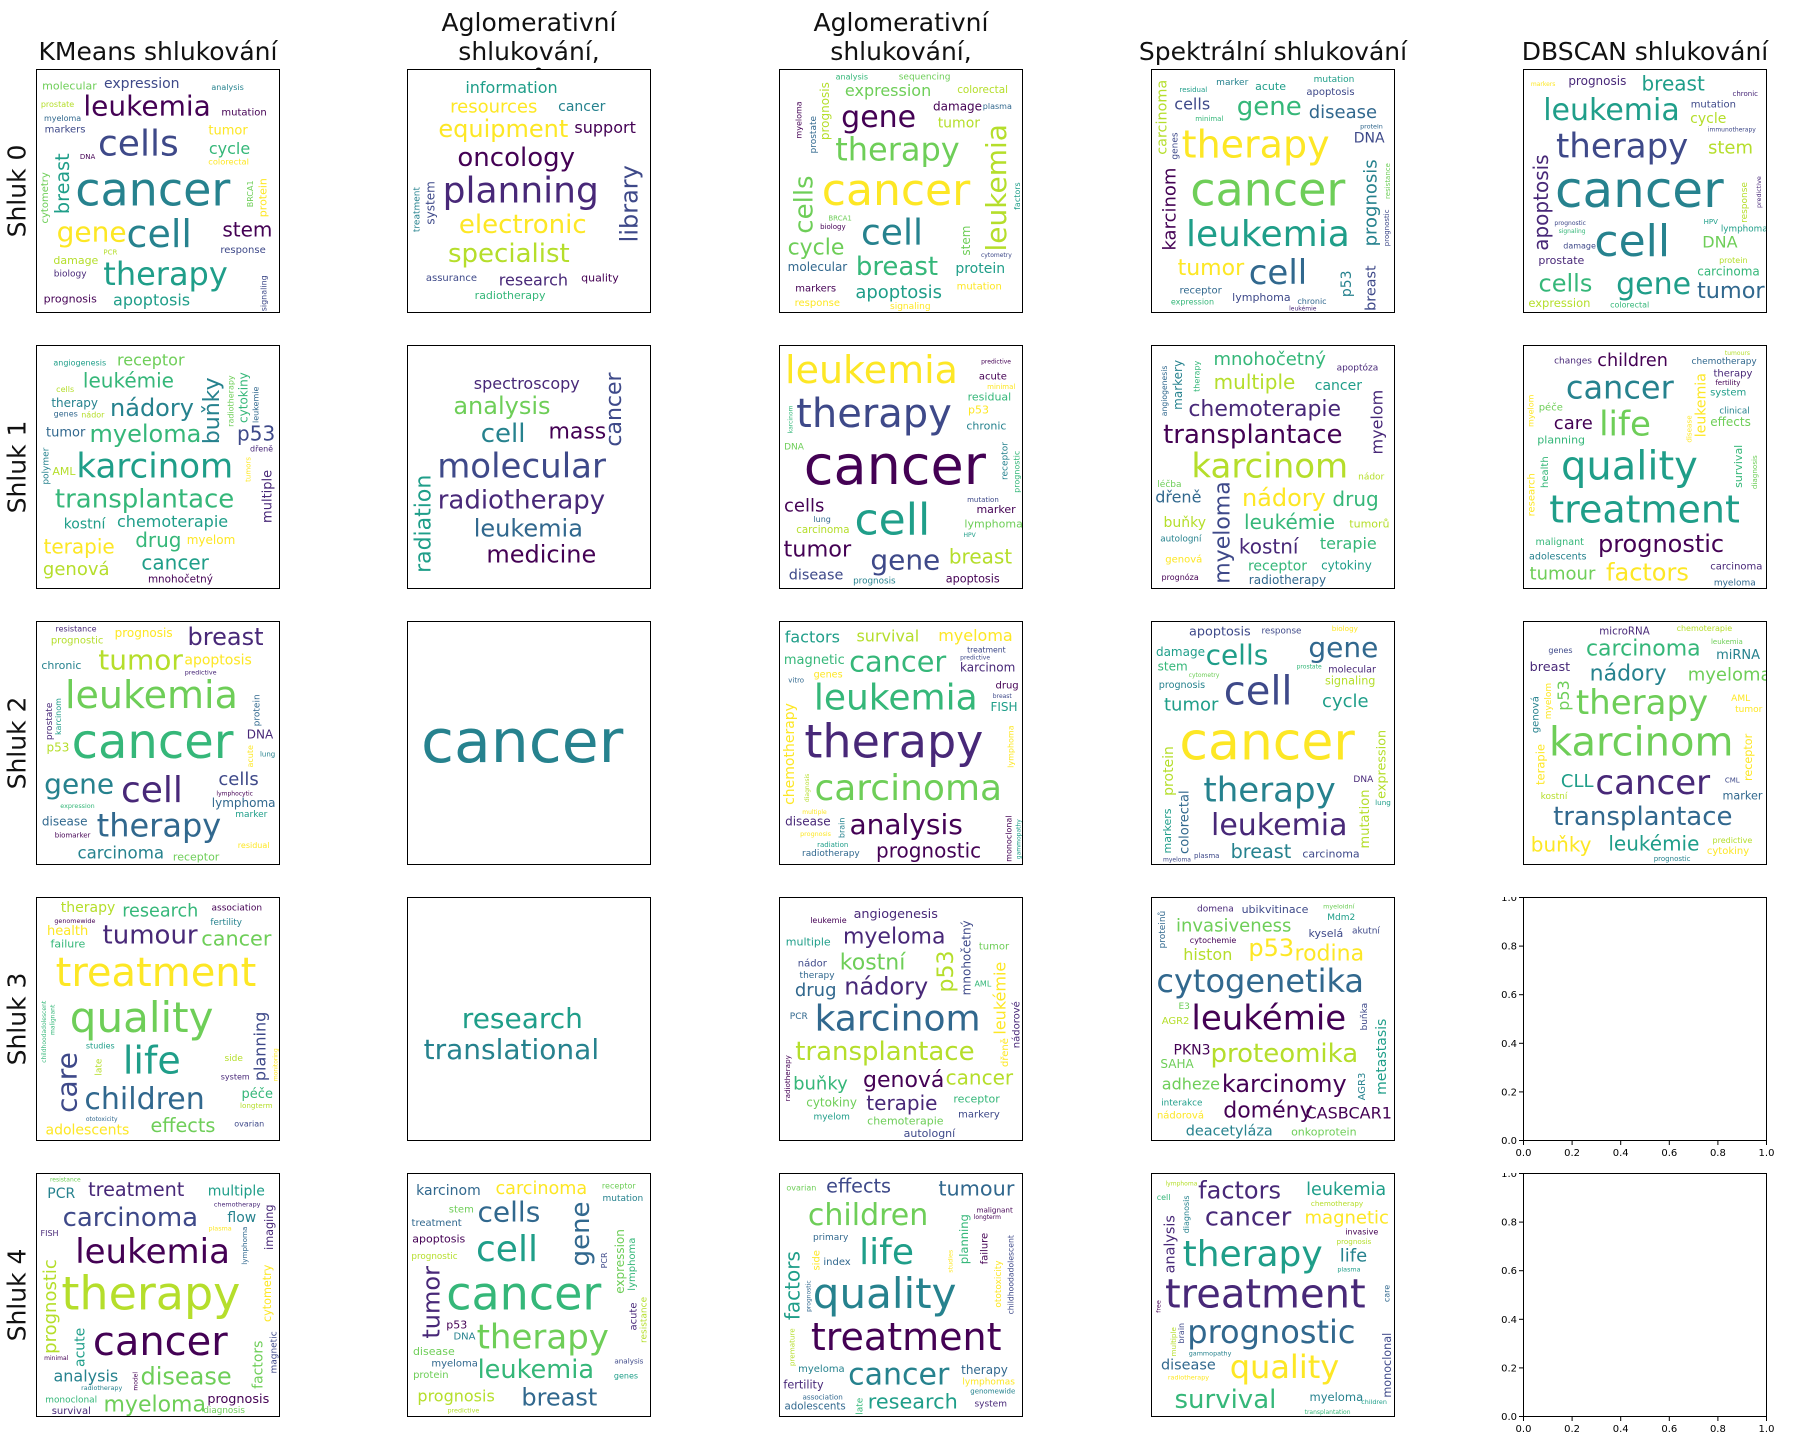 The height and width of the screenshot is (1440, 1800). What do you see at coordinates (256, 433) in the screenshot?
I see `word-p53: p53` at bounding box center [256, 433].